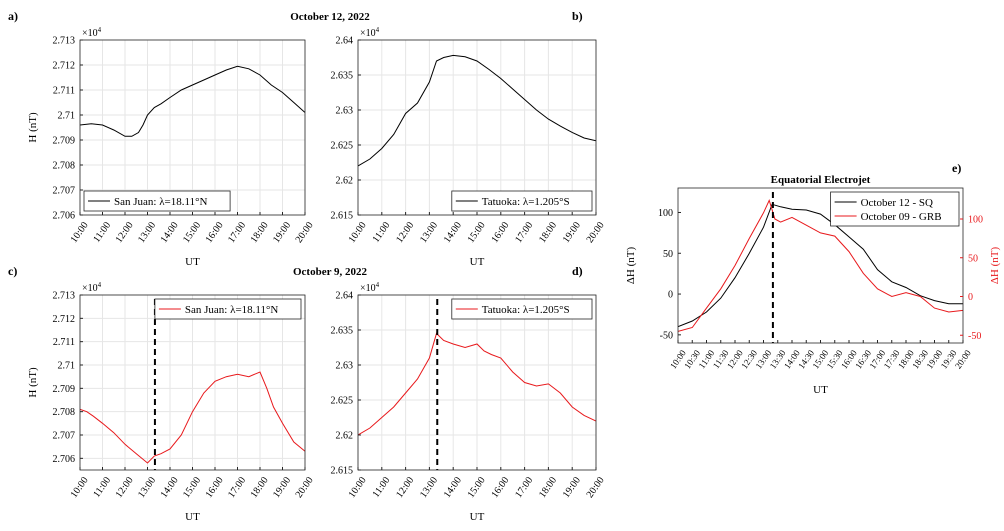  Describe the element at coordinates (330, 17) in the screenshot. I see `figure-title-top: October 12, 2022` at that location.